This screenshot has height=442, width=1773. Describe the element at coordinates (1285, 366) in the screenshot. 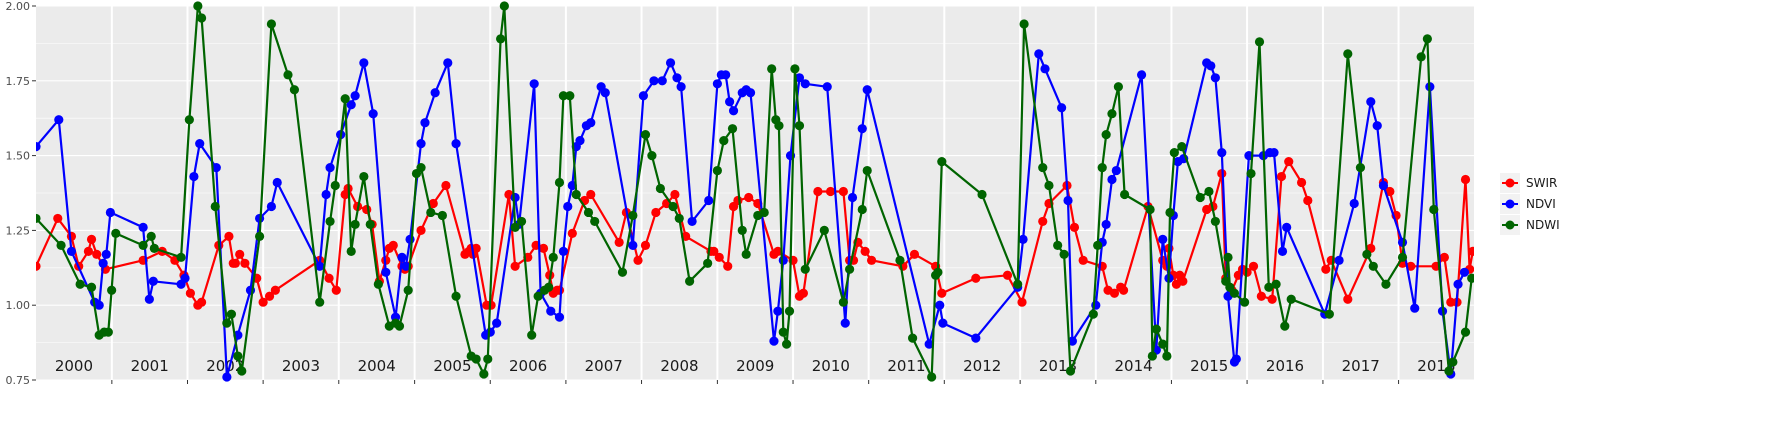

I see `year-label: 2016` at that location.